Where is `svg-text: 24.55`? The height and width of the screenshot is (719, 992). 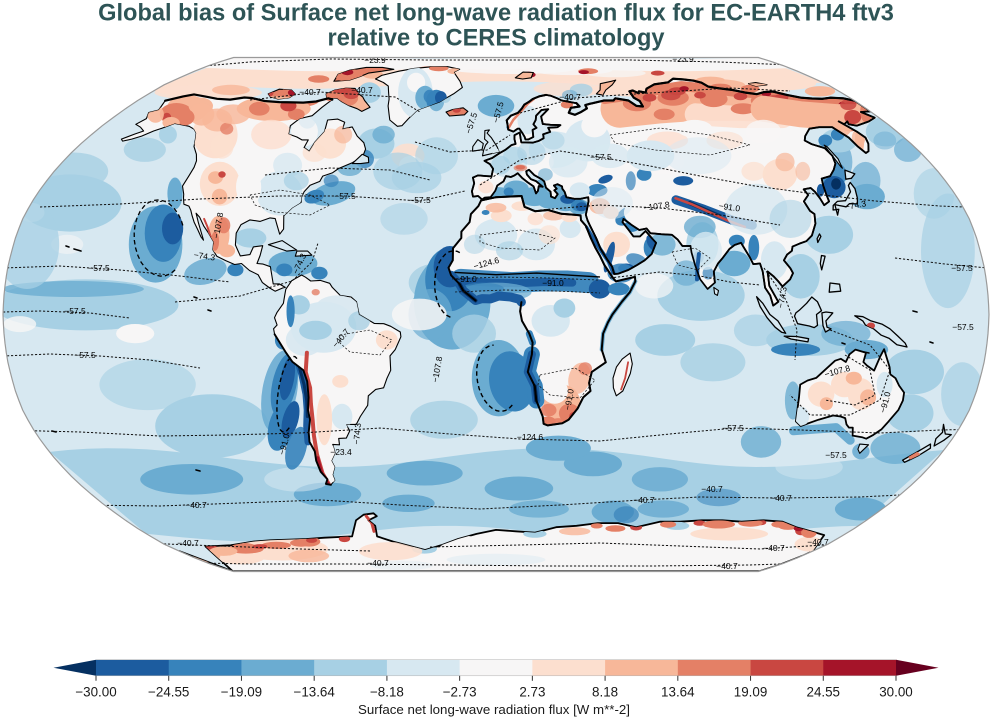 svg-text: 24.55 is located at coordinates (824, 692).